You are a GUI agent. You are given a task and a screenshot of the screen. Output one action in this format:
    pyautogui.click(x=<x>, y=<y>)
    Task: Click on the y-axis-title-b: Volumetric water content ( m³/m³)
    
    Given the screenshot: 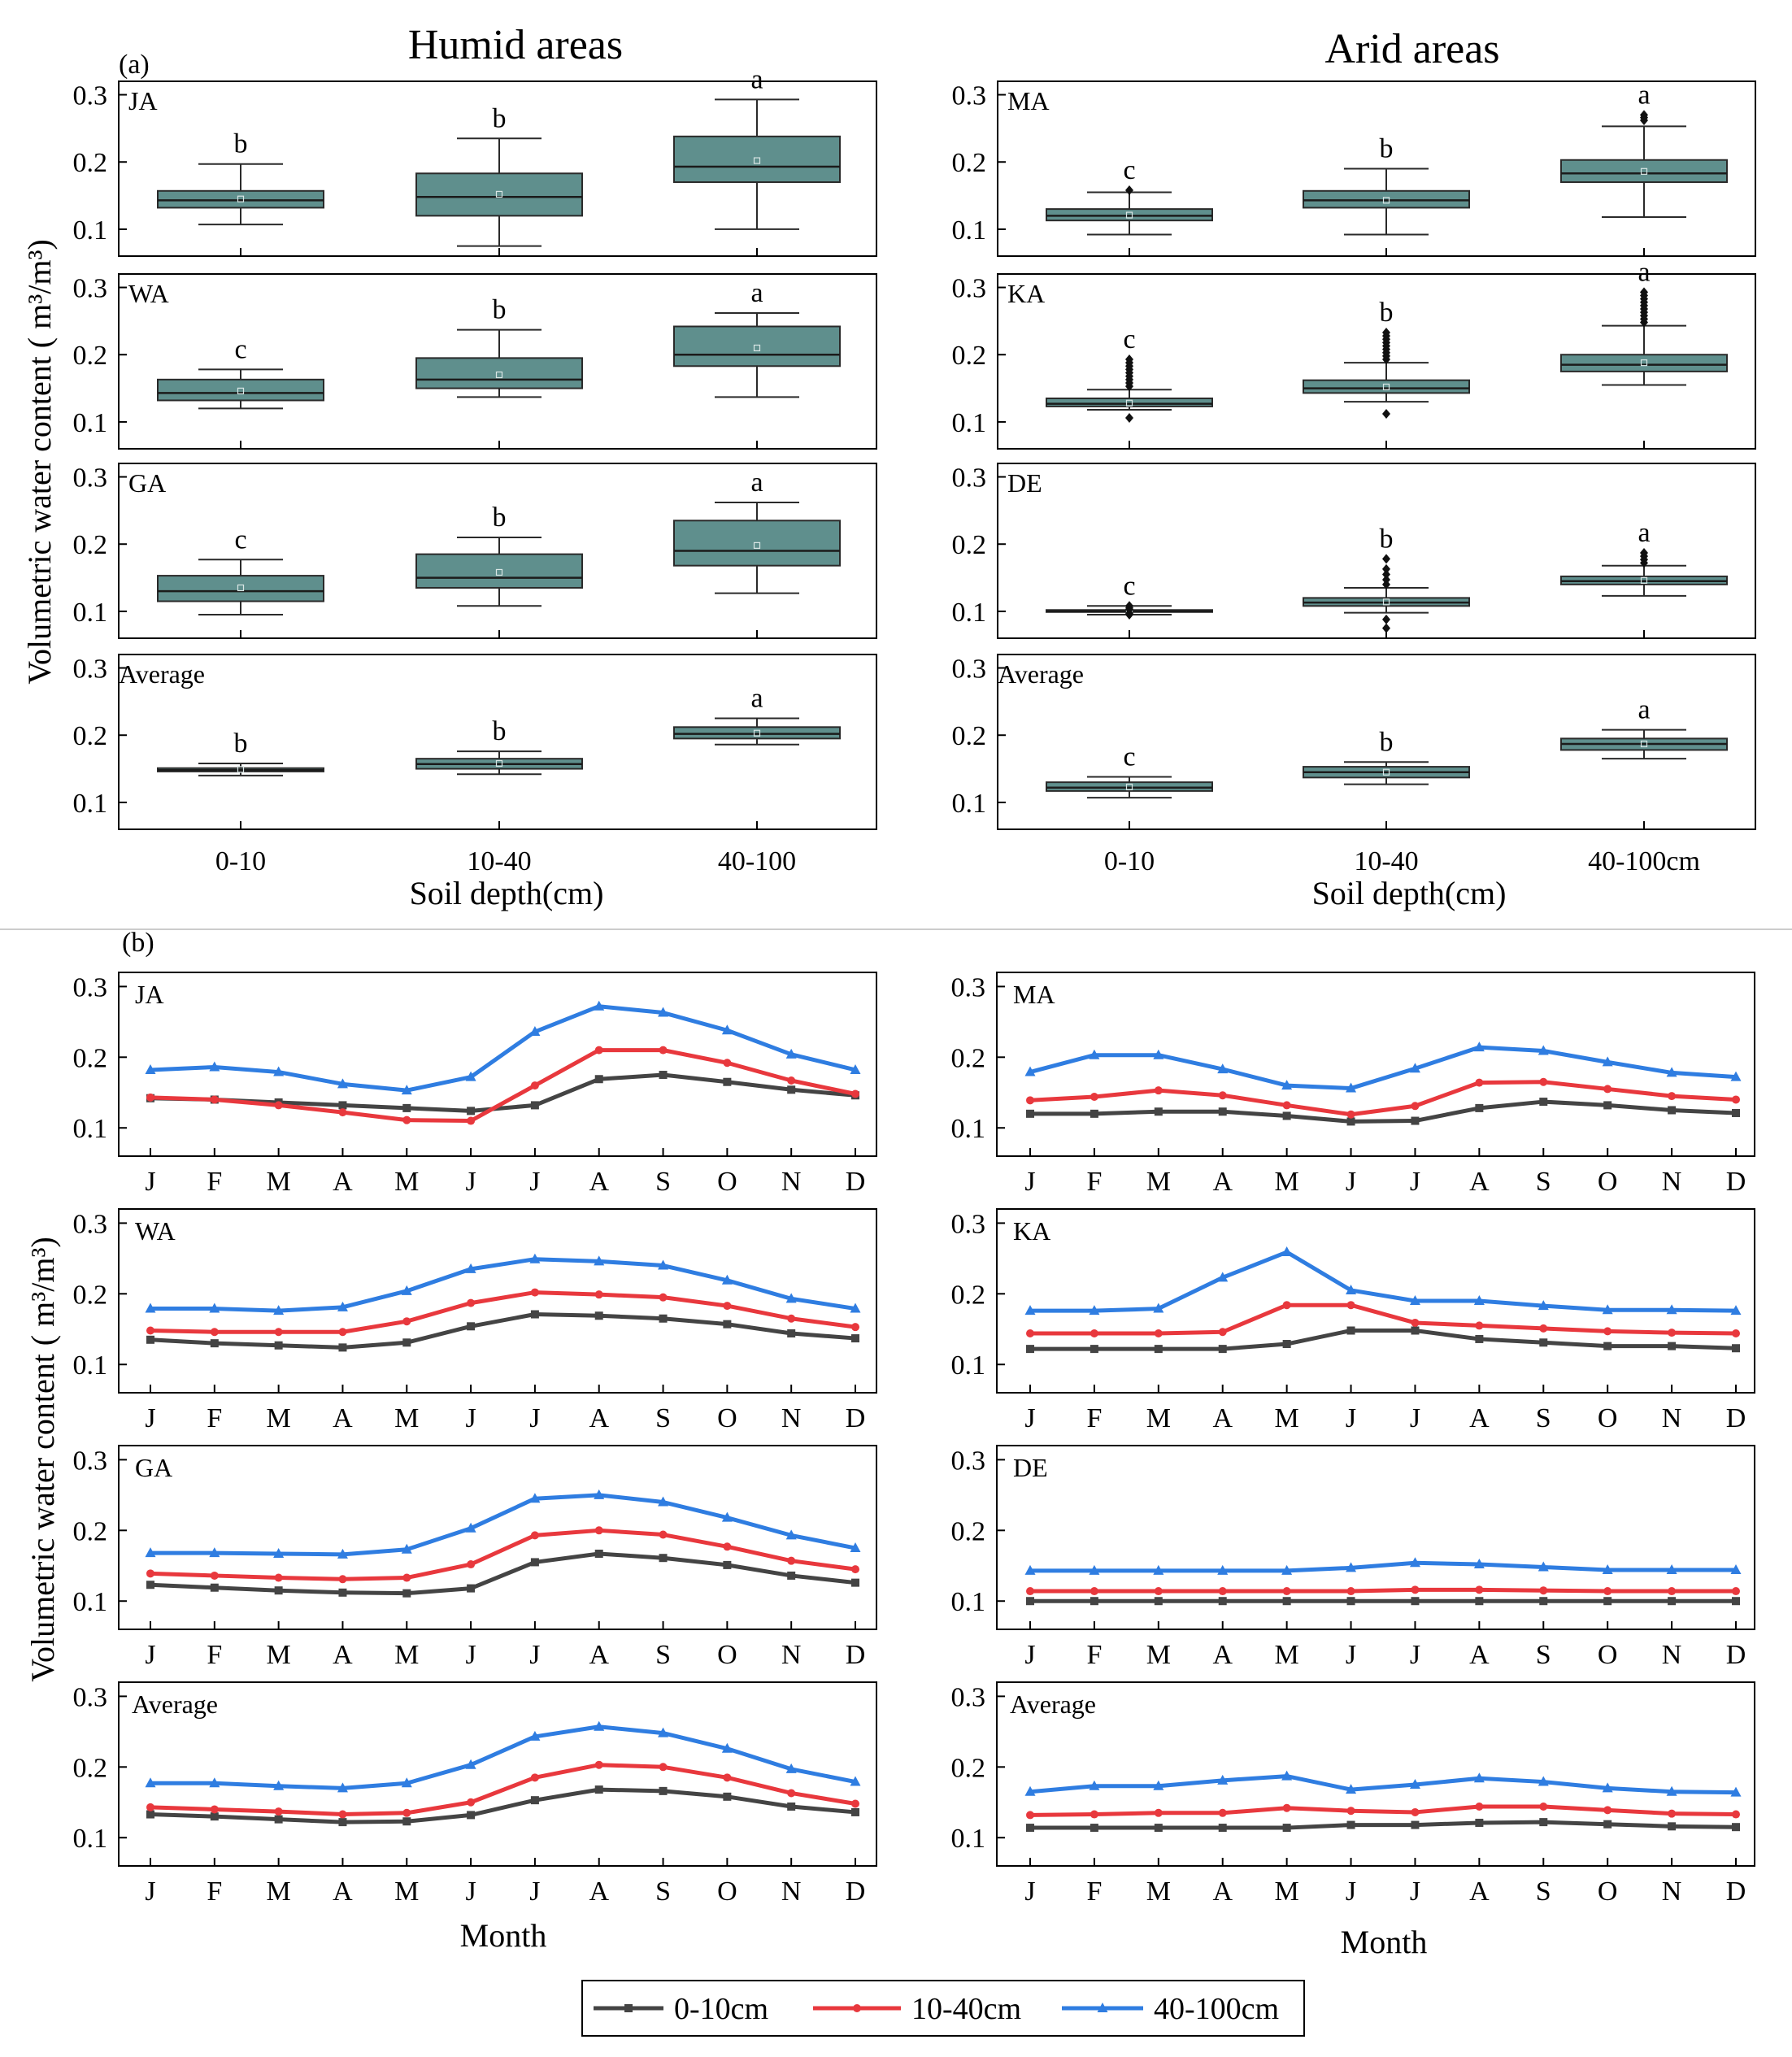 What is the action you would take?
    pyautogui.click(x=42, y=1459)
    